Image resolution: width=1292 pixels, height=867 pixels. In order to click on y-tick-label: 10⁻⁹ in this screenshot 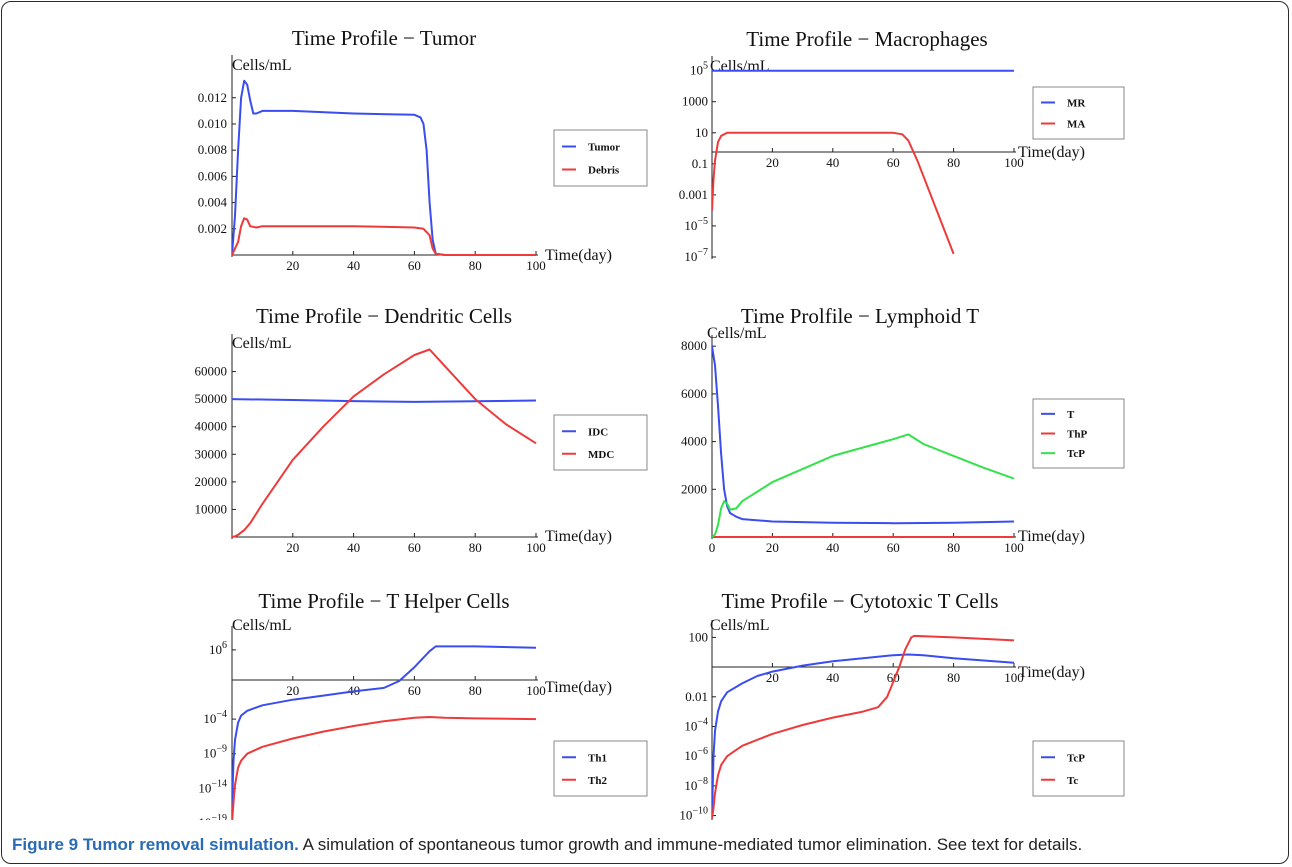, I will do `click(215, 752)`.